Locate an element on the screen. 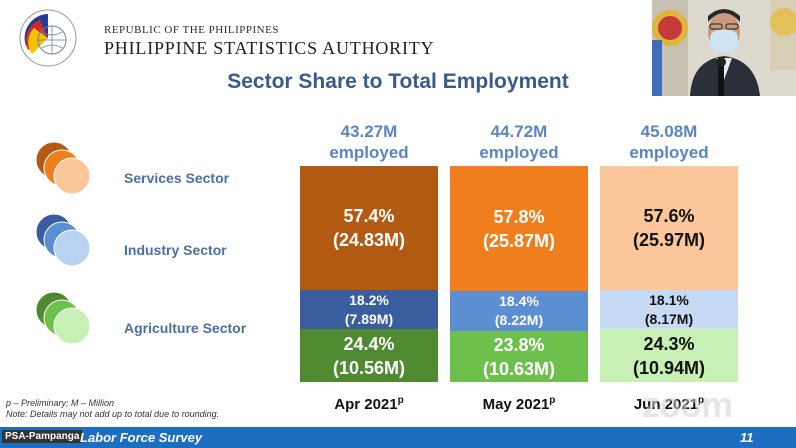 The width and height of the screenshot is (796, 448). slide-title: Sector Share to Total Employment is located at coordinates (398, 81).